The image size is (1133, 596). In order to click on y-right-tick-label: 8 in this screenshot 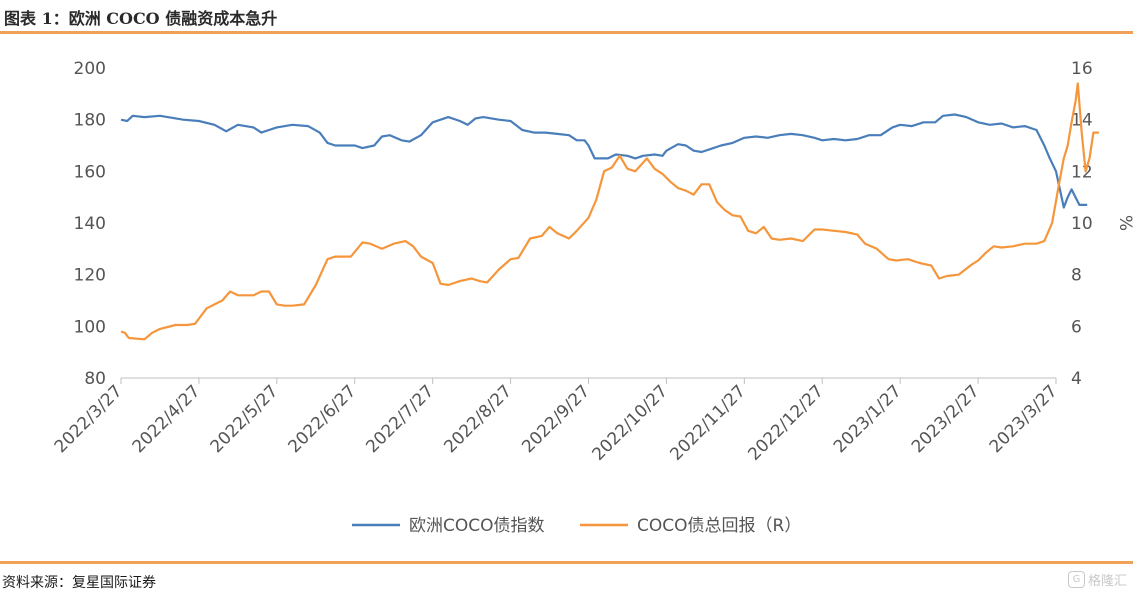, I will do `click(1076, 276)`.